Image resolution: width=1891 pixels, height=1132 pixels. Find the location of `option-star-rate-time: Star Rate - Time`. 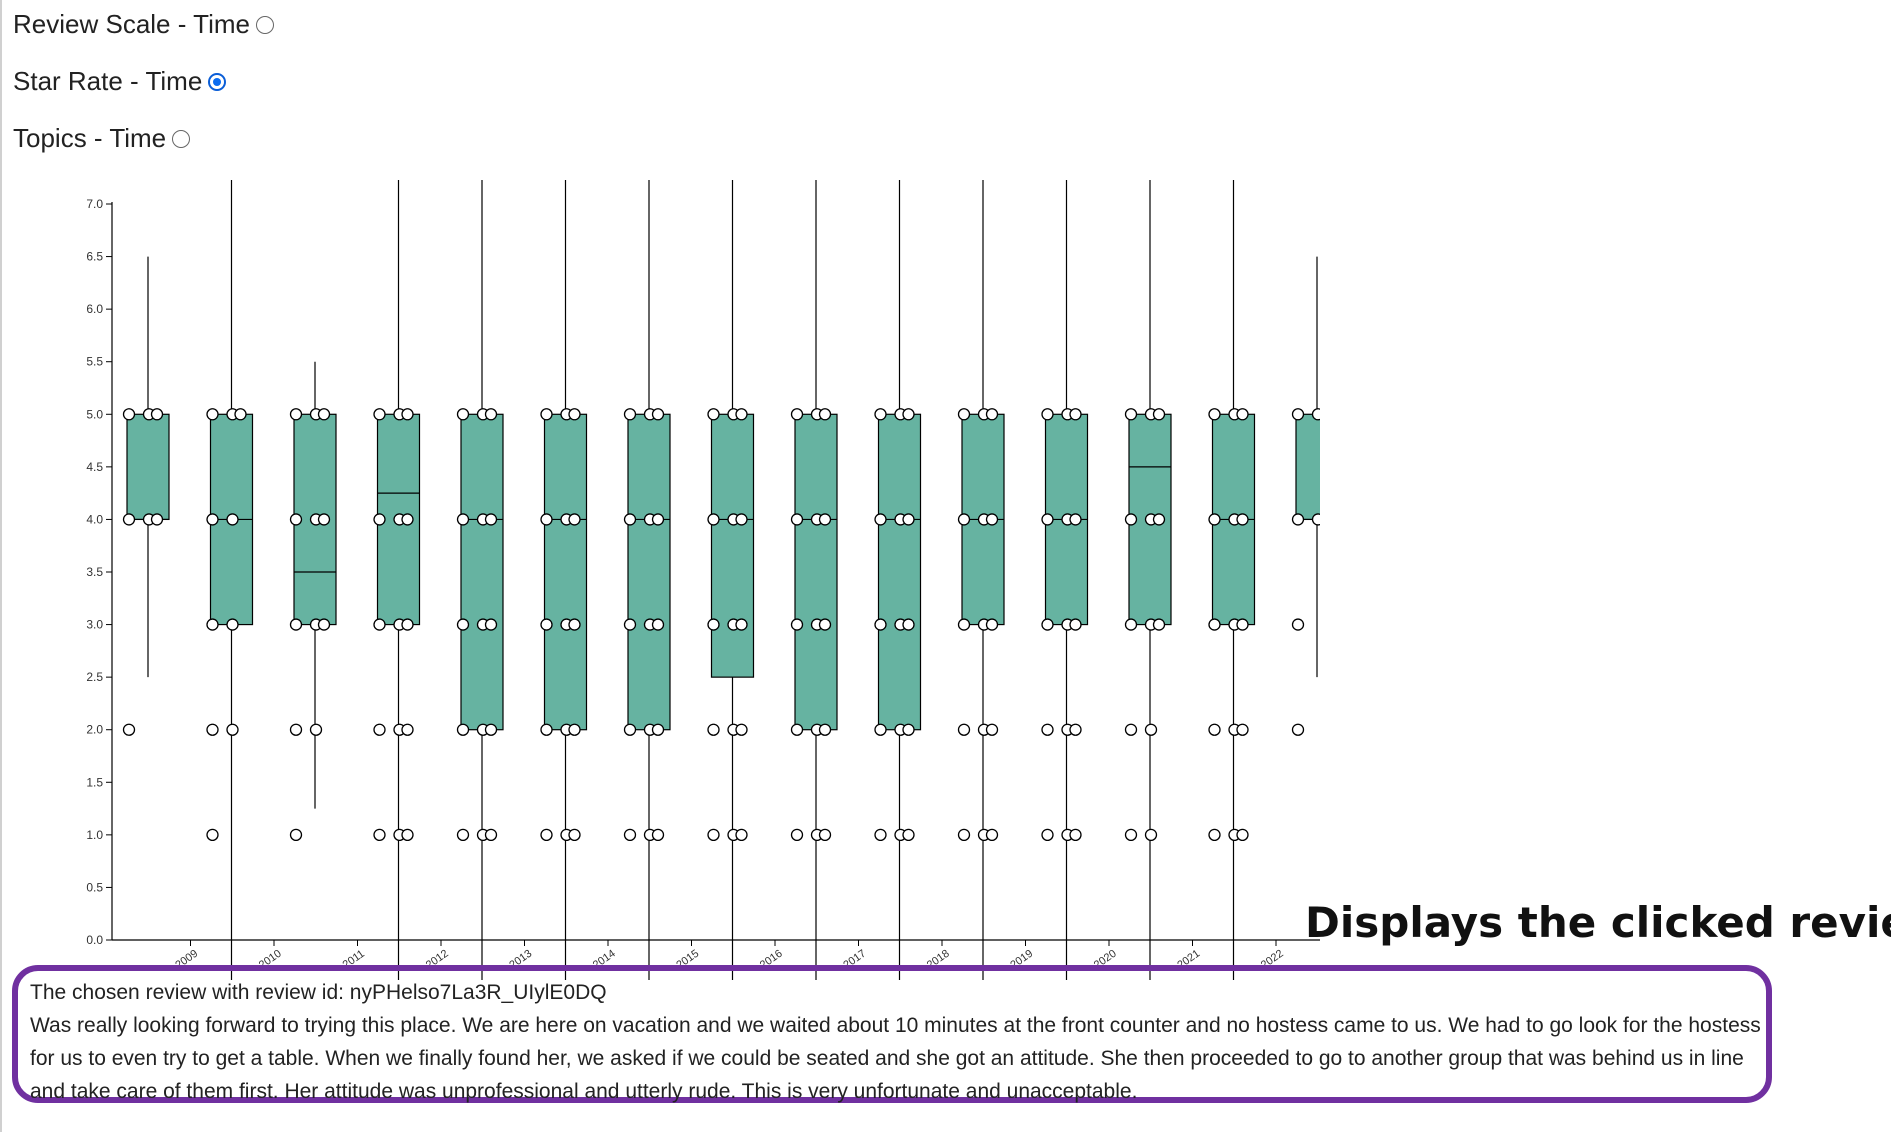

option-star-rate-time: Star Rate - Time is located at coordinates (120, 81).